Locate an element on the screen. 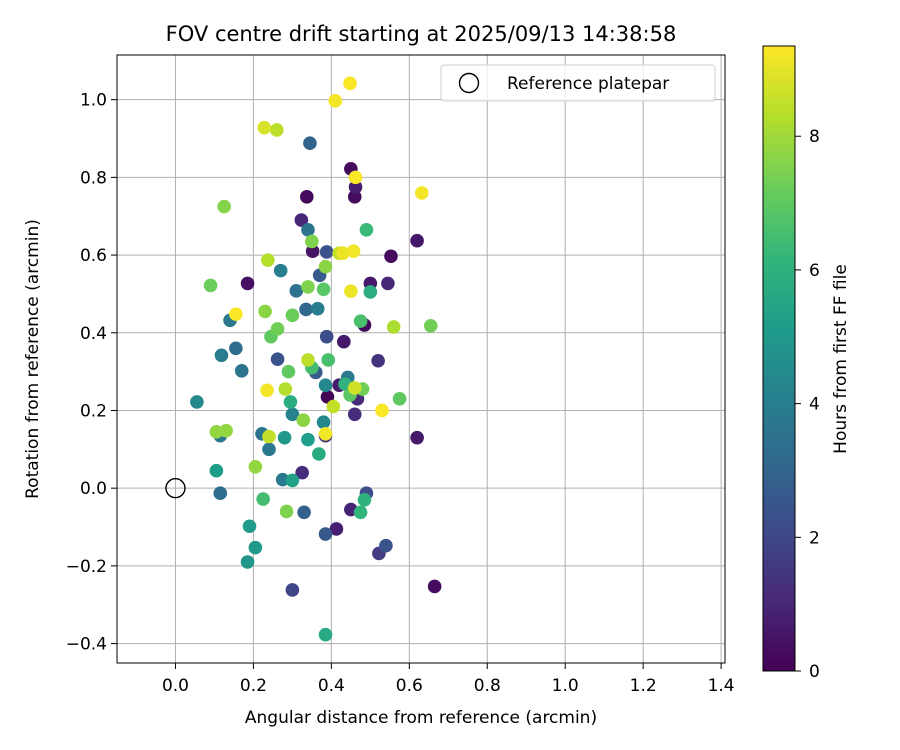  y-tick-label: −0.2 is located at coordinates (86, 567).